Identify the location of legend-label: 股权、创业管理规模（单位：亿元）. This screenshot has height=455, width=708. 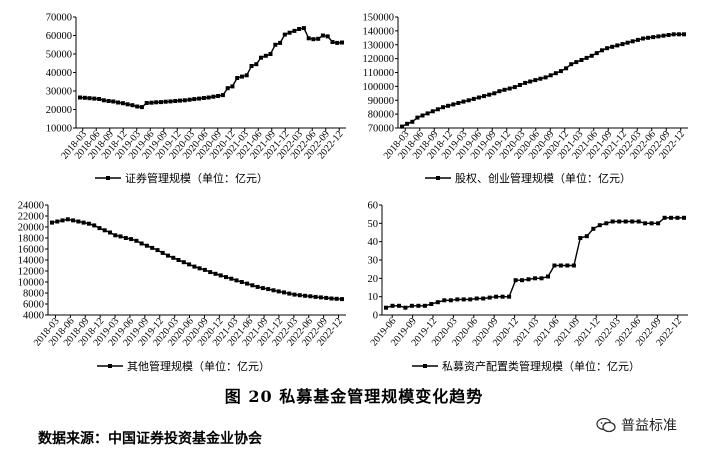
(543, 178).